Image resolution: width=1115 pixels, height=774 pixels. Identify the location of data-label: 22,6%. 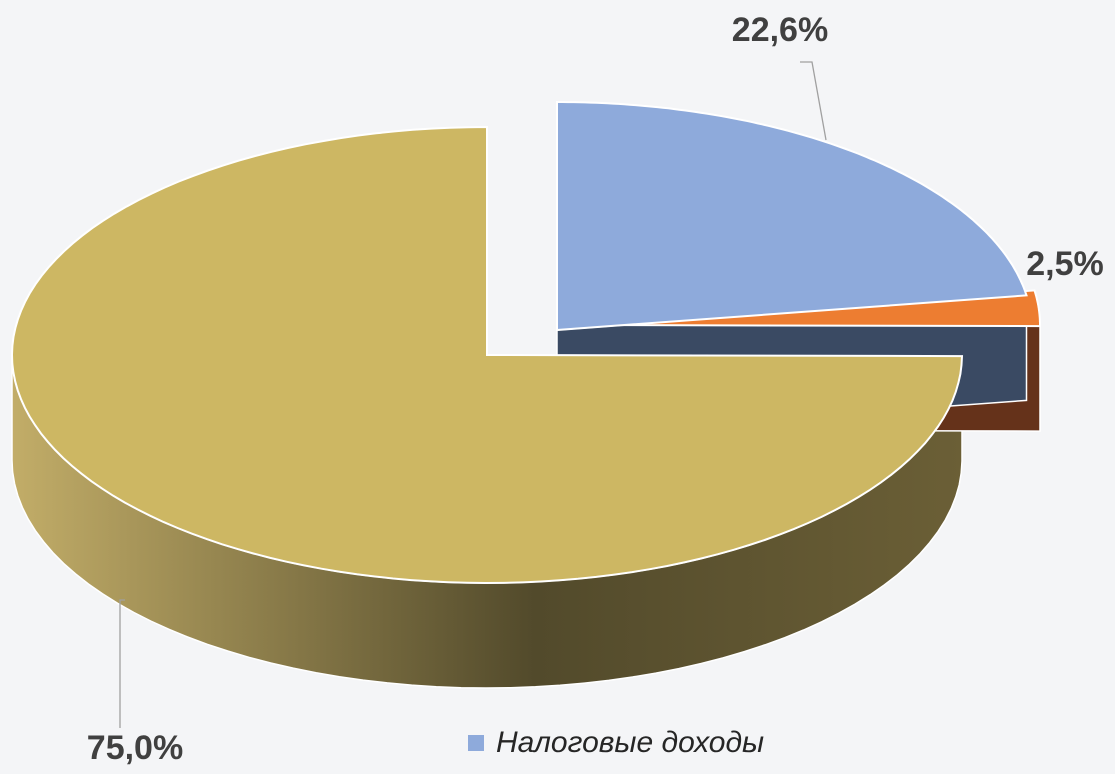
(780, 30).